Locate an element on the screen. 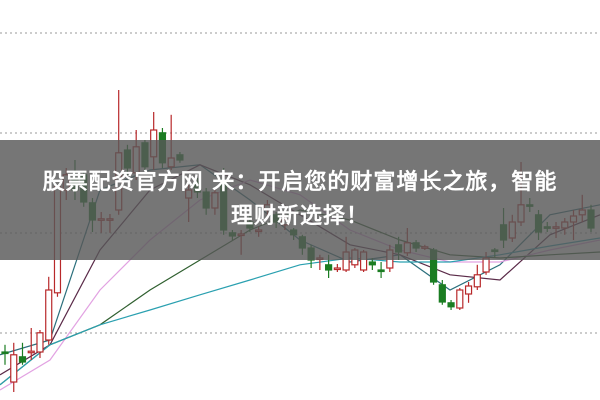 This screenshot has width=600, height=400. banner-line-1: 股票配资官方网 来：开启您的财富增长之旅，智能 is located at coordinates (300, 182).